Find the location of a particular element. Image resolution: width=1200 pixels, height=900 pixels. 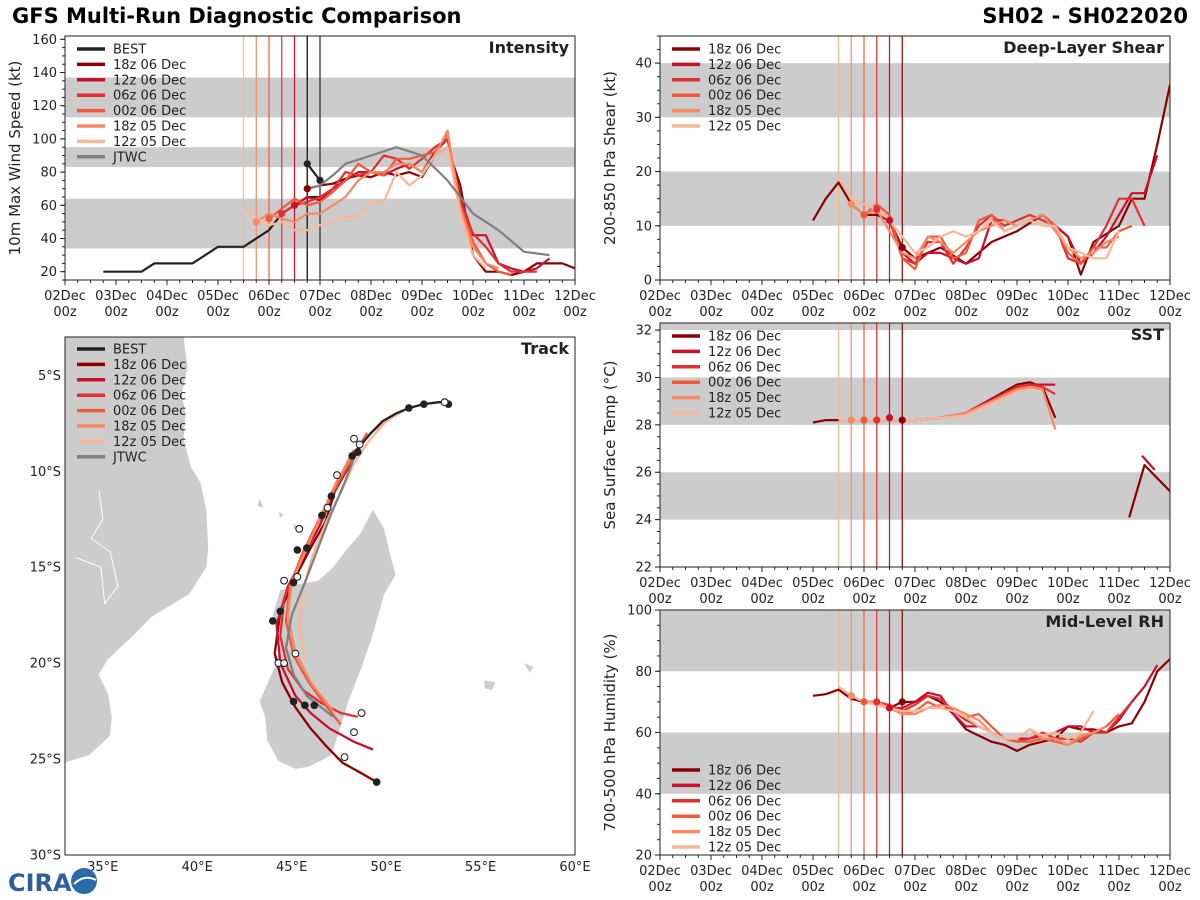

rh-xtick-label: 05Dec is located at coordinates (813, 871).